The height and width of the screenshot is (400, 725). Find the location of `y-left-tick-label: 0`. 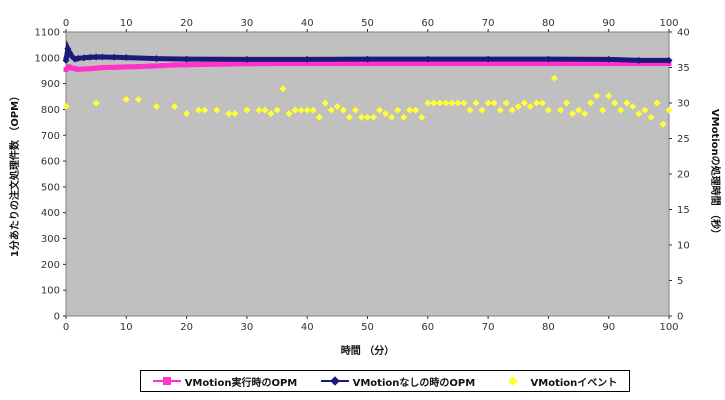

y-left-tick-label: 0 is located at coordinates (57, 317).